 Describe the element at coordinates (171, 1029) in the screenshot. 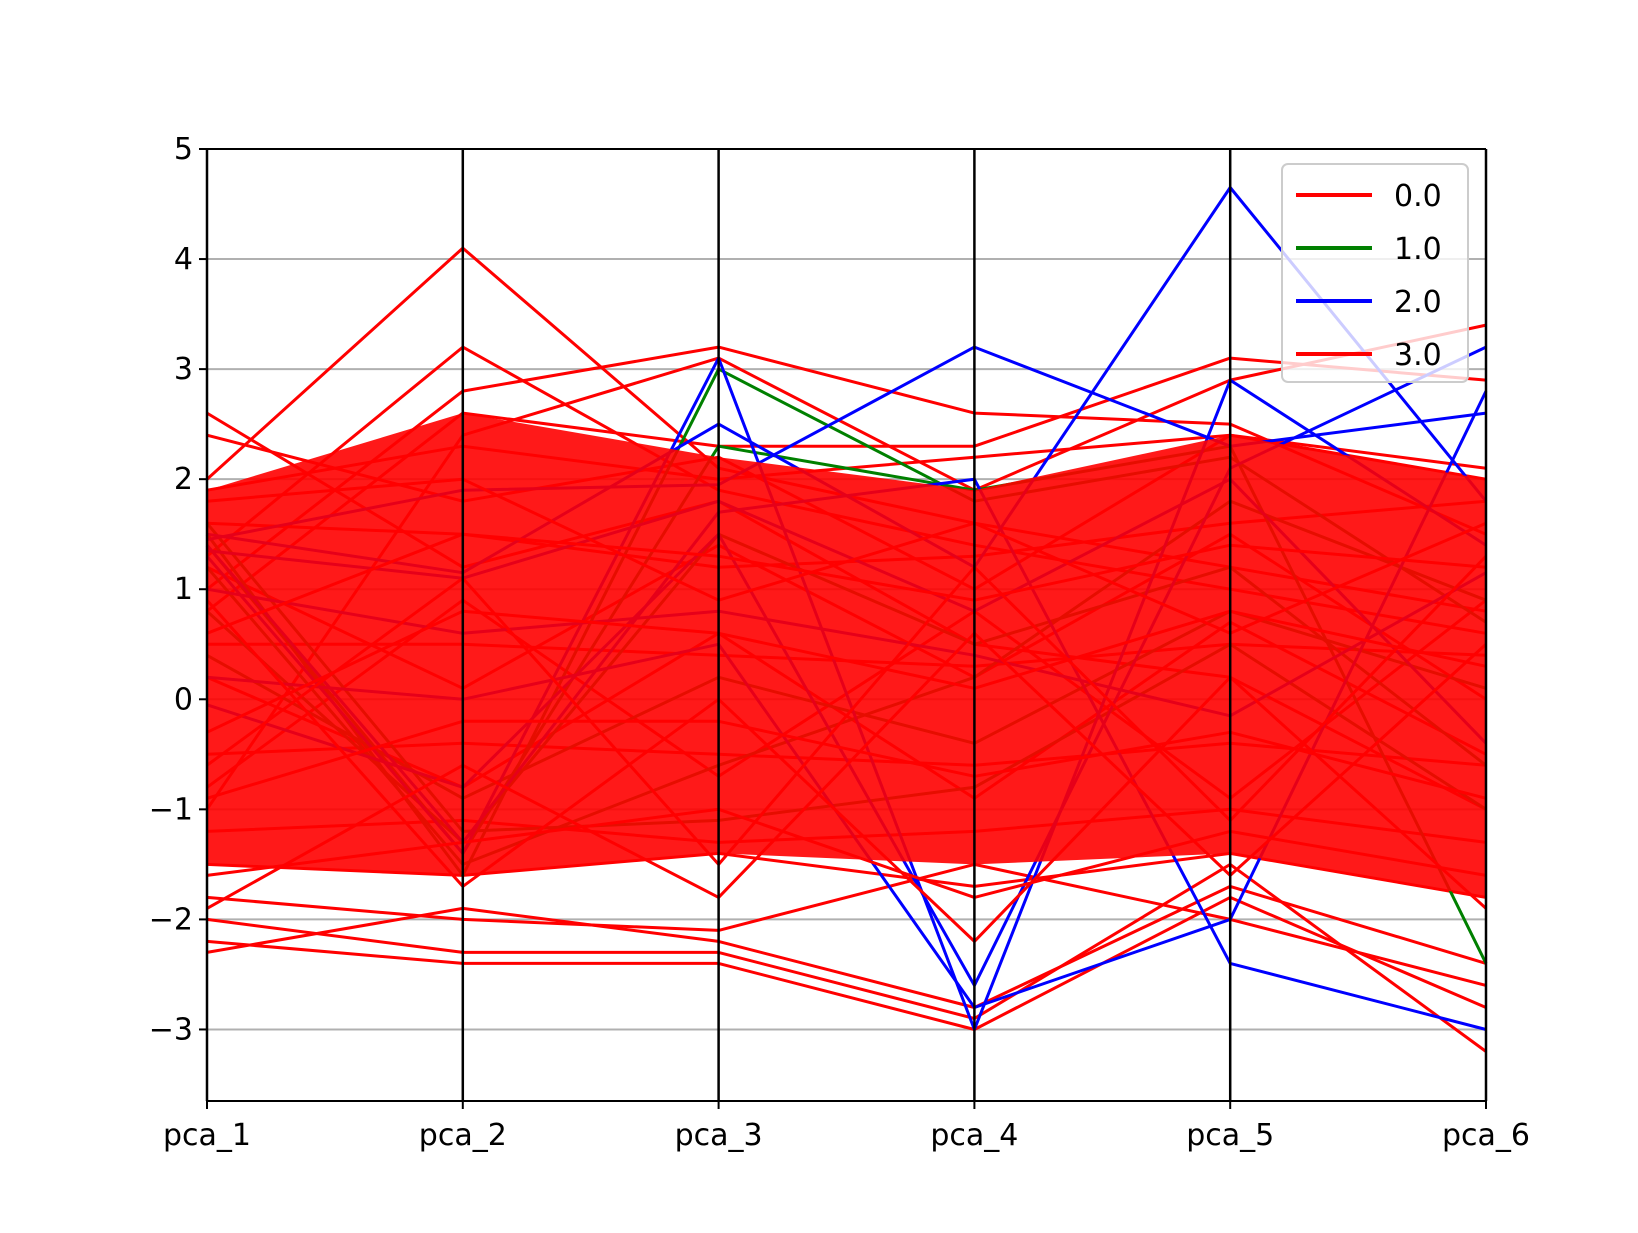

I see `y-tick-label: −3` at that location.